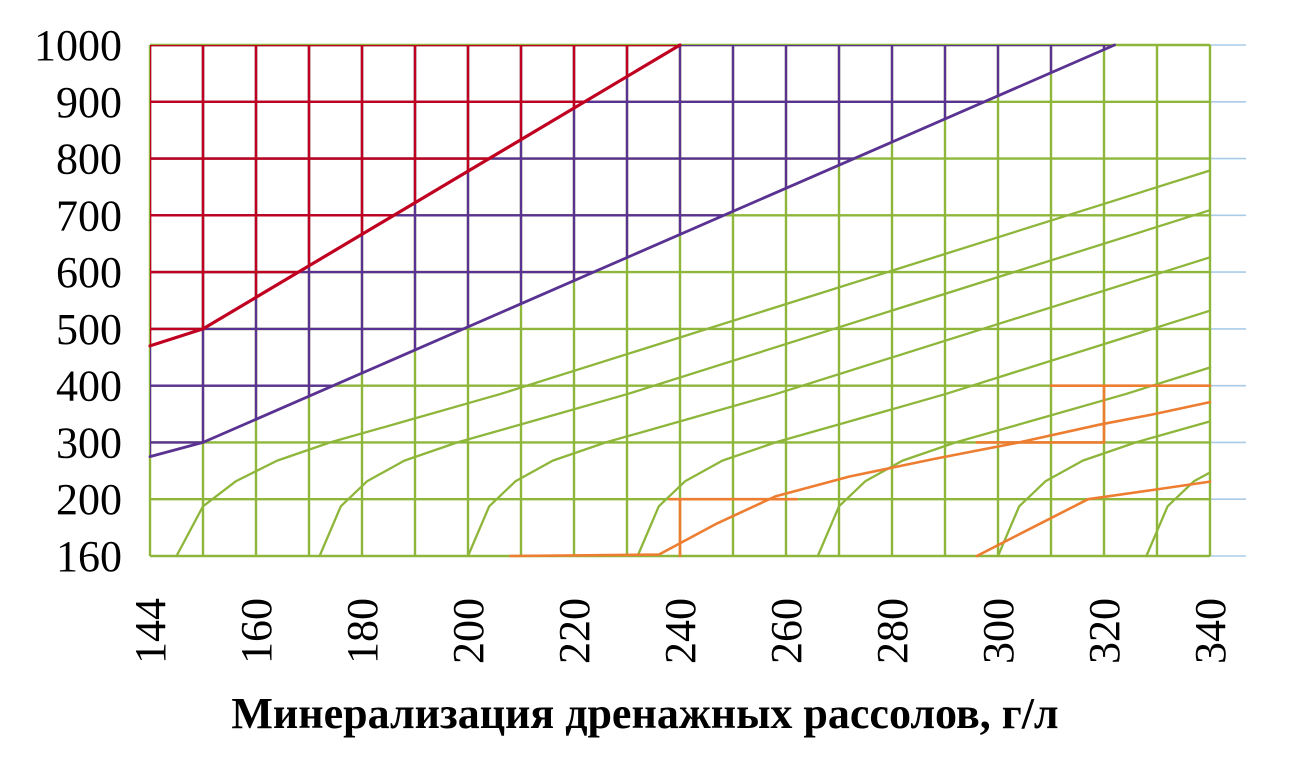 The width and height of the screenshot is (1294, 757). What do you see at coordinates (89, 556) in the screenshot?
I see `y-tick-label: 160` at bounding box center [89, 556].